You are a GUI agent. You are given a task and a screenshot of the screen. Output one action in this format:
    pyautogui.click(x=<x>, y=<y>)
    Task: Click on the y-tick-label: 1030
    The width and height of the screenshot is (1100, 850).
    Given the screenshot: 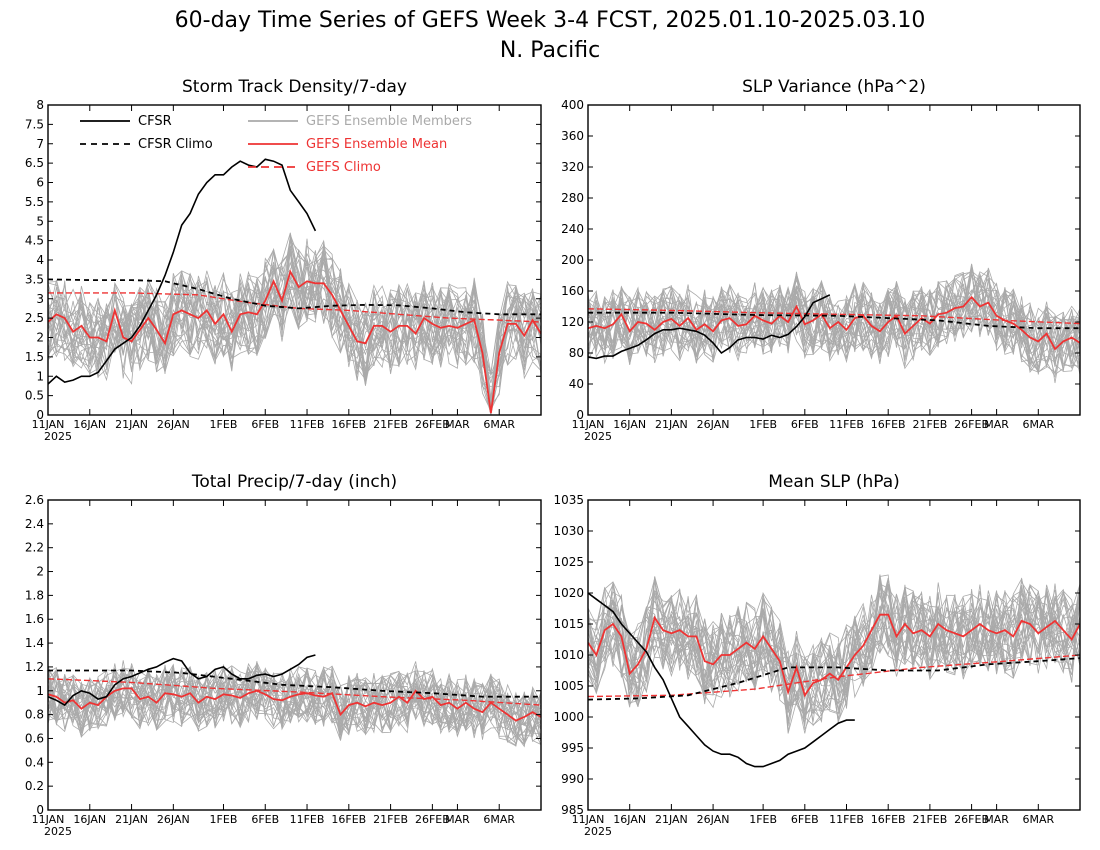 What is the action you would take?
    pyautogui.click(x=568, y=531)
    